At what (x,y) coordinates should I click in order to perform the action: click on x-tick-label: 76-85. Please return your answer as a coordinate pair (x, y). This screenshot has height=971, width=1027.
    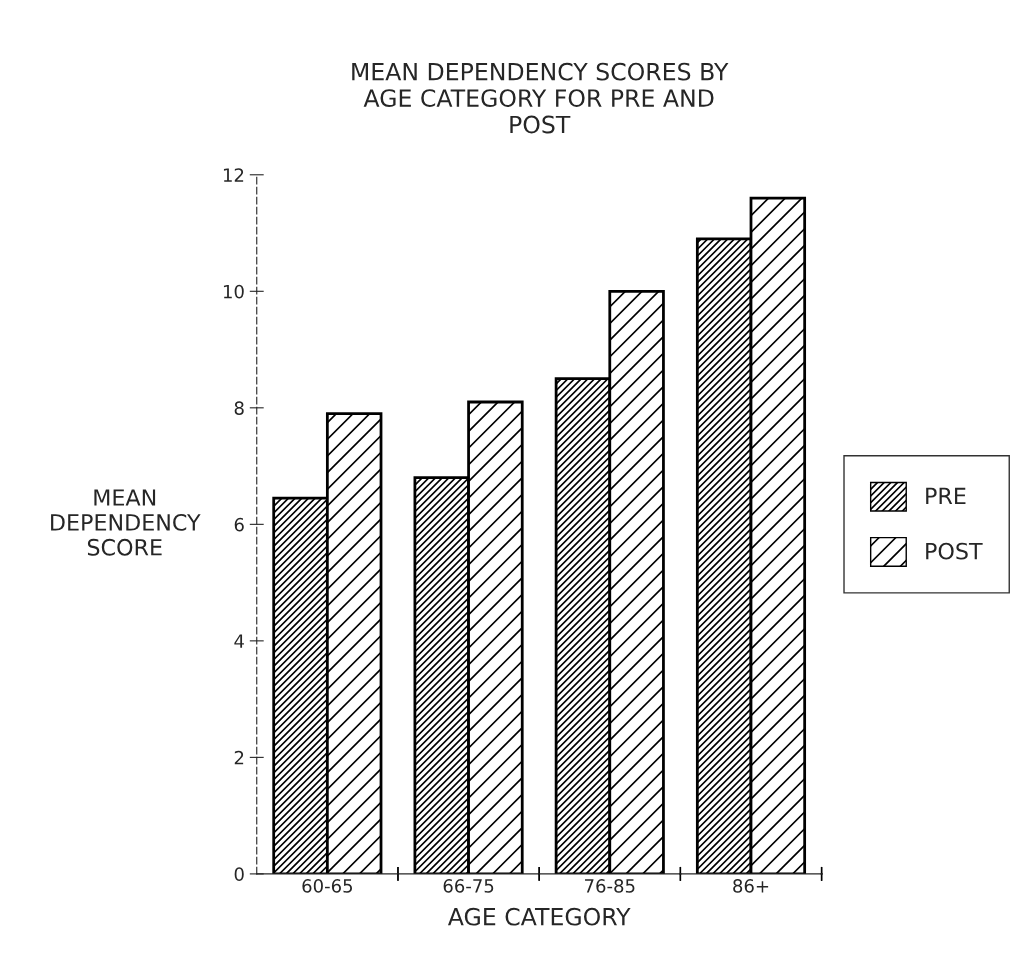
    Looking at the image, I should click on (610, 886).